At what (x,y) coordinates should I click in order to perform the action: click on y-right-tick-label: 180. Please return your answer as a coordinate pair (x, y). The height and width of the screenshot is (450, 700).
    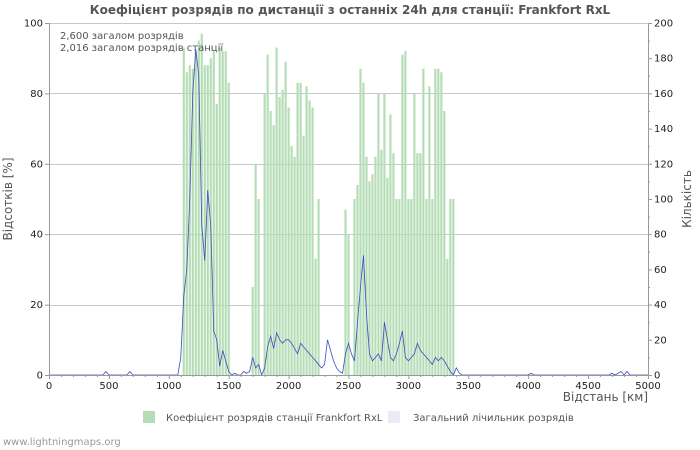
    Looking at the image, I should click on (663, 59).